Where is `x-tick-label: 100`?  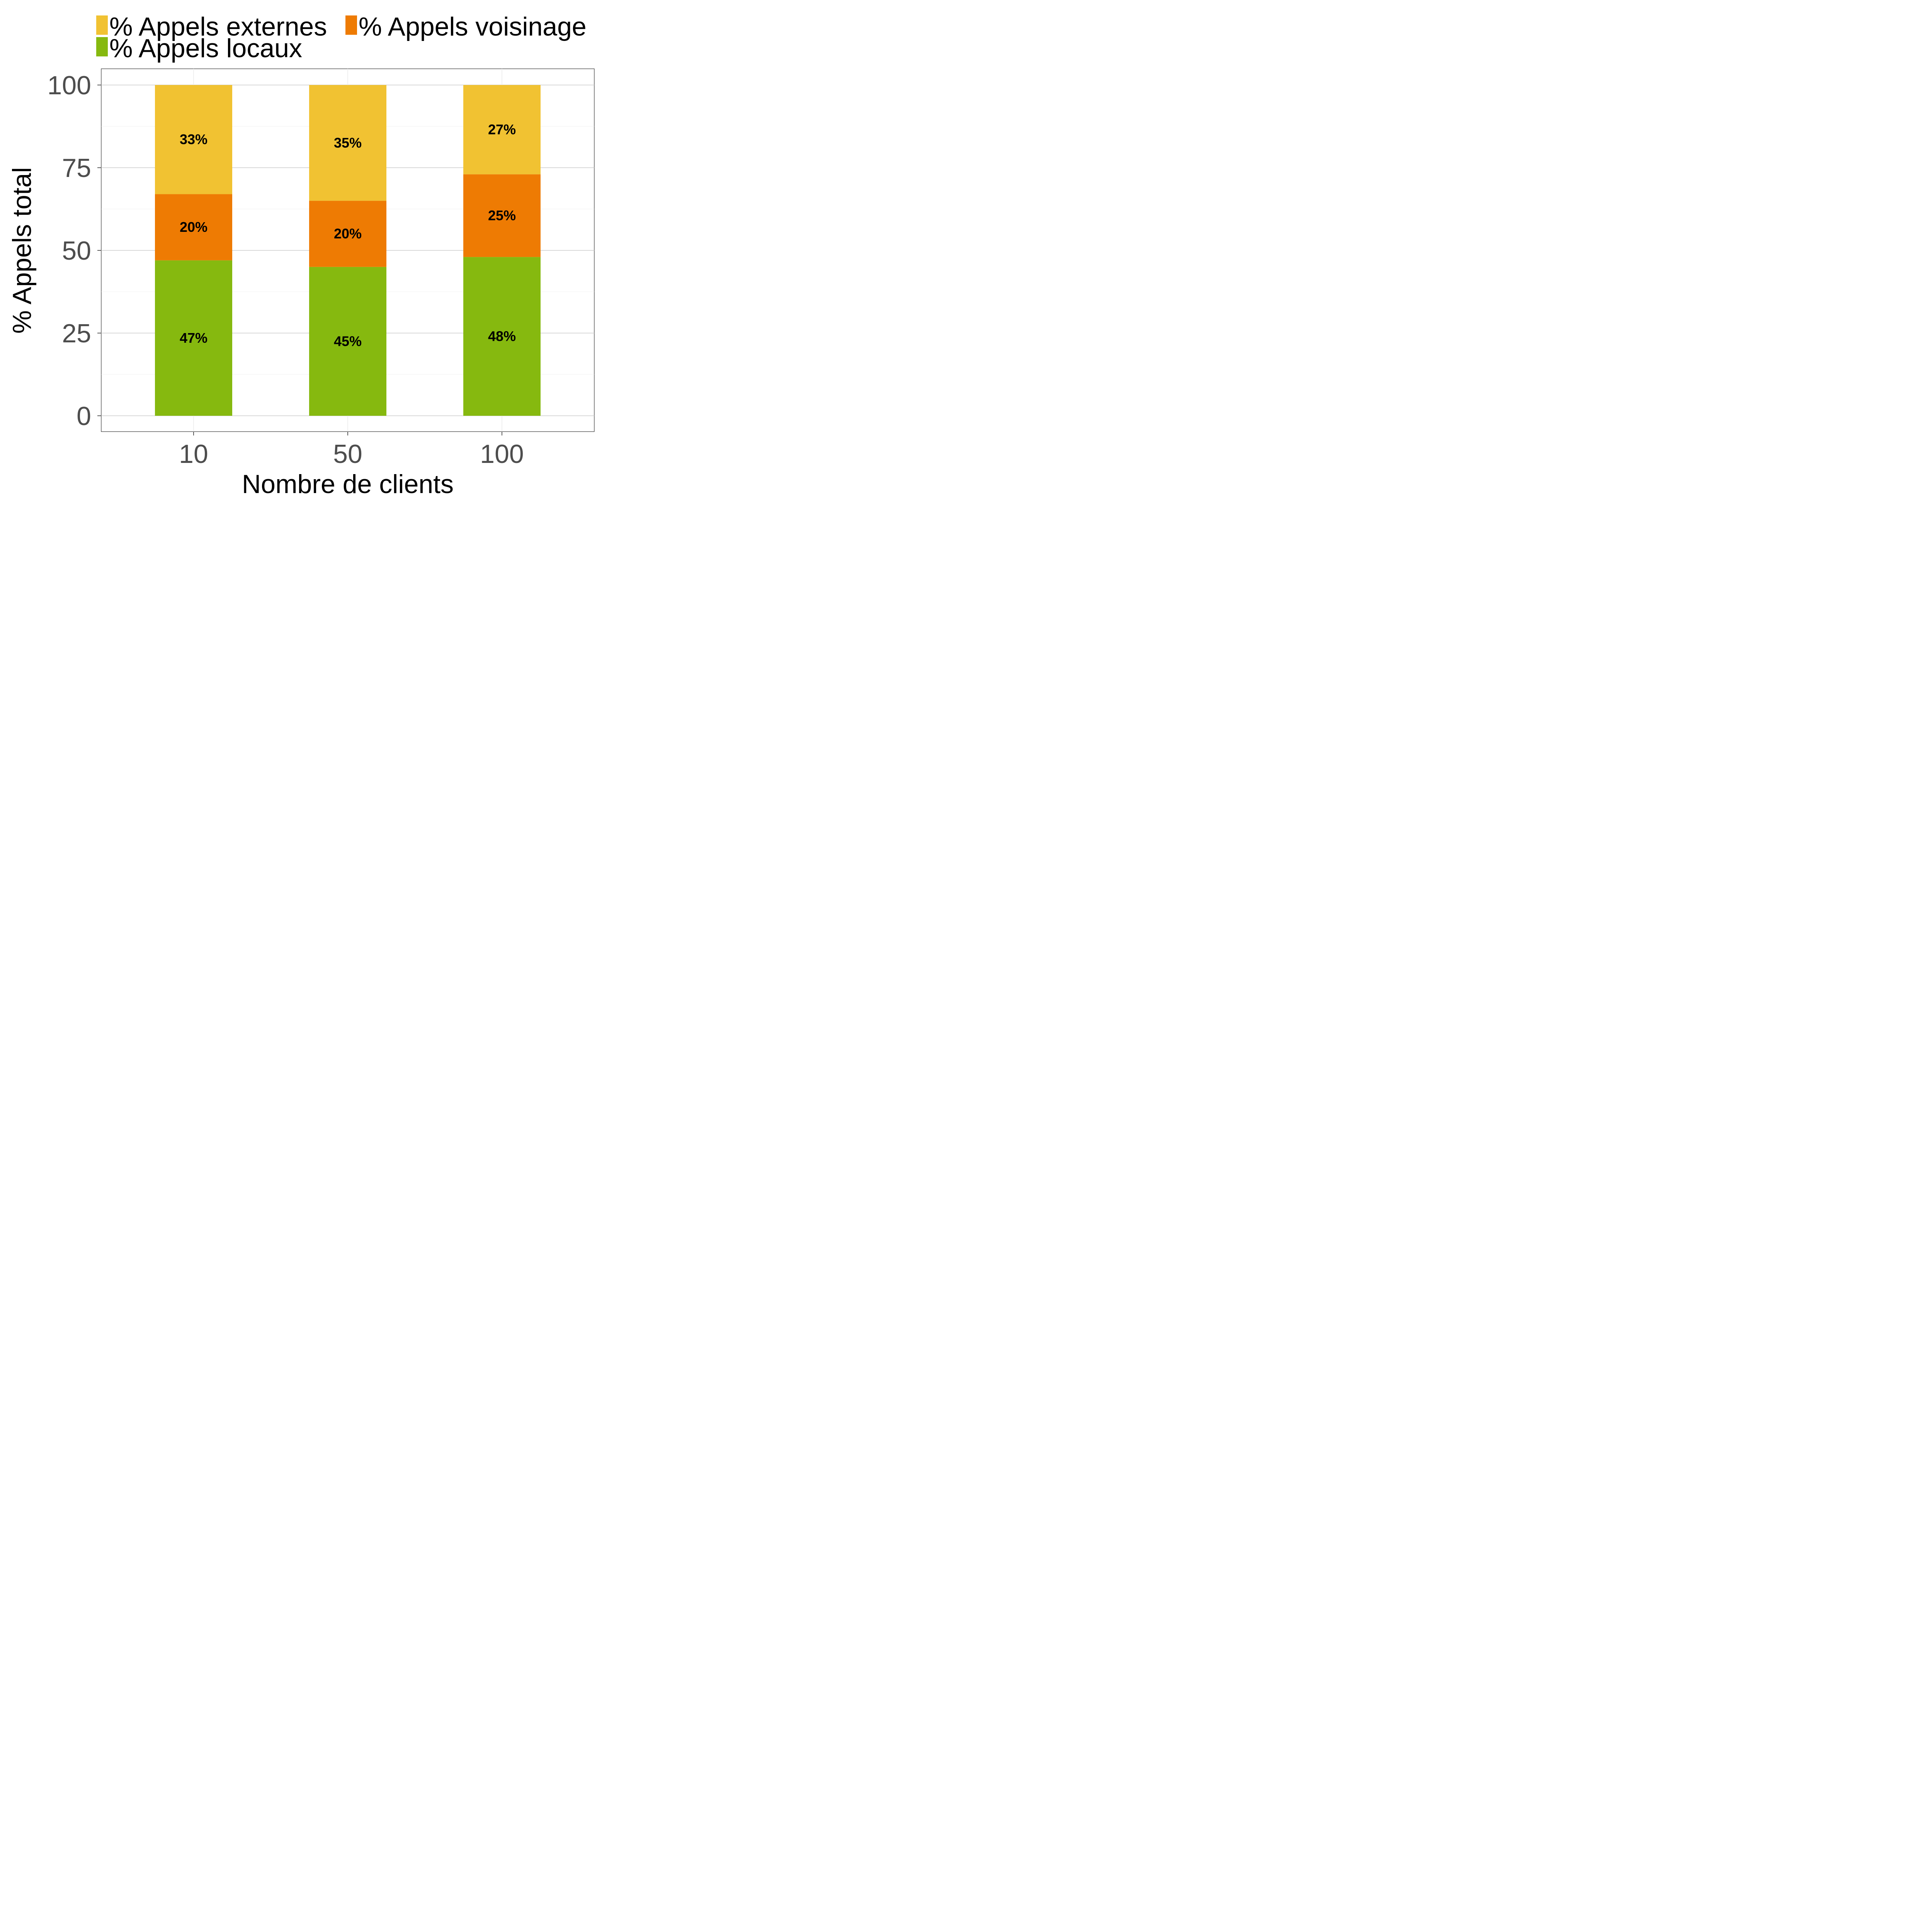 x-tick-label: 100 is located at coordinates (502, 454).